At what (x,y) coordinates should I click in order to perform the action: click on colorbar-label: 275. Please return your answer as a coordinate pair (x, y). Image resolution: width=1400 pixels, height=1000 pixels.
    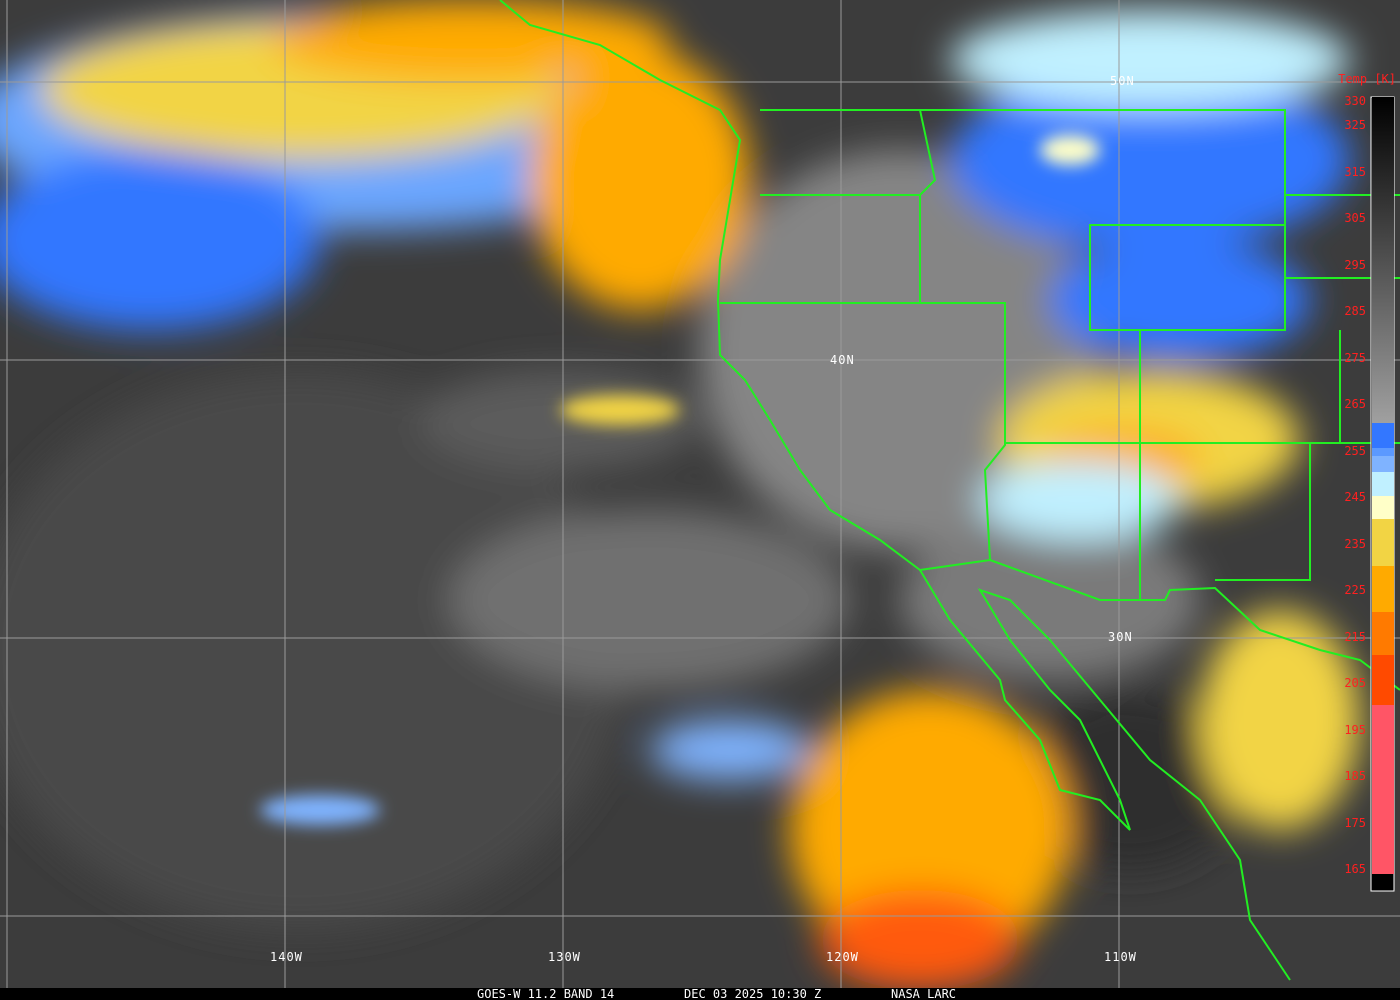
    Looking at the image, I should click on (1355, 357).